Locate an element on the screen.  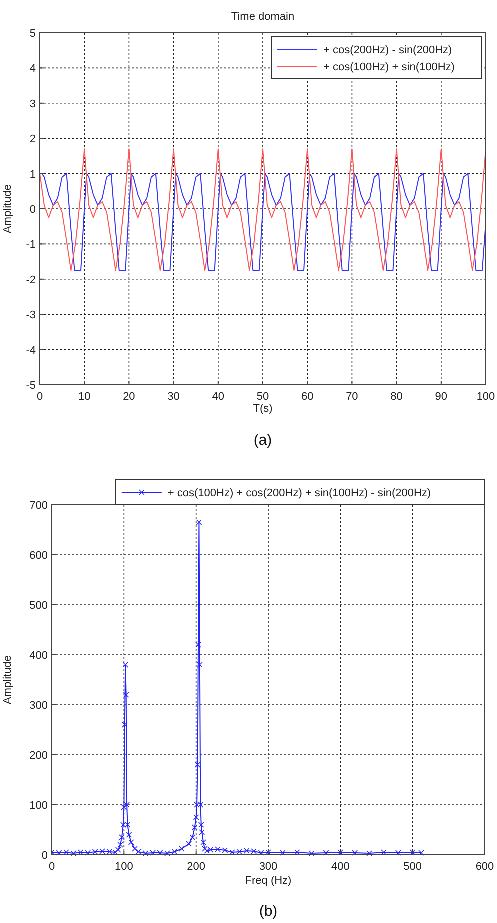
y-tick-label: 1 is located at coordinates (33, 174).